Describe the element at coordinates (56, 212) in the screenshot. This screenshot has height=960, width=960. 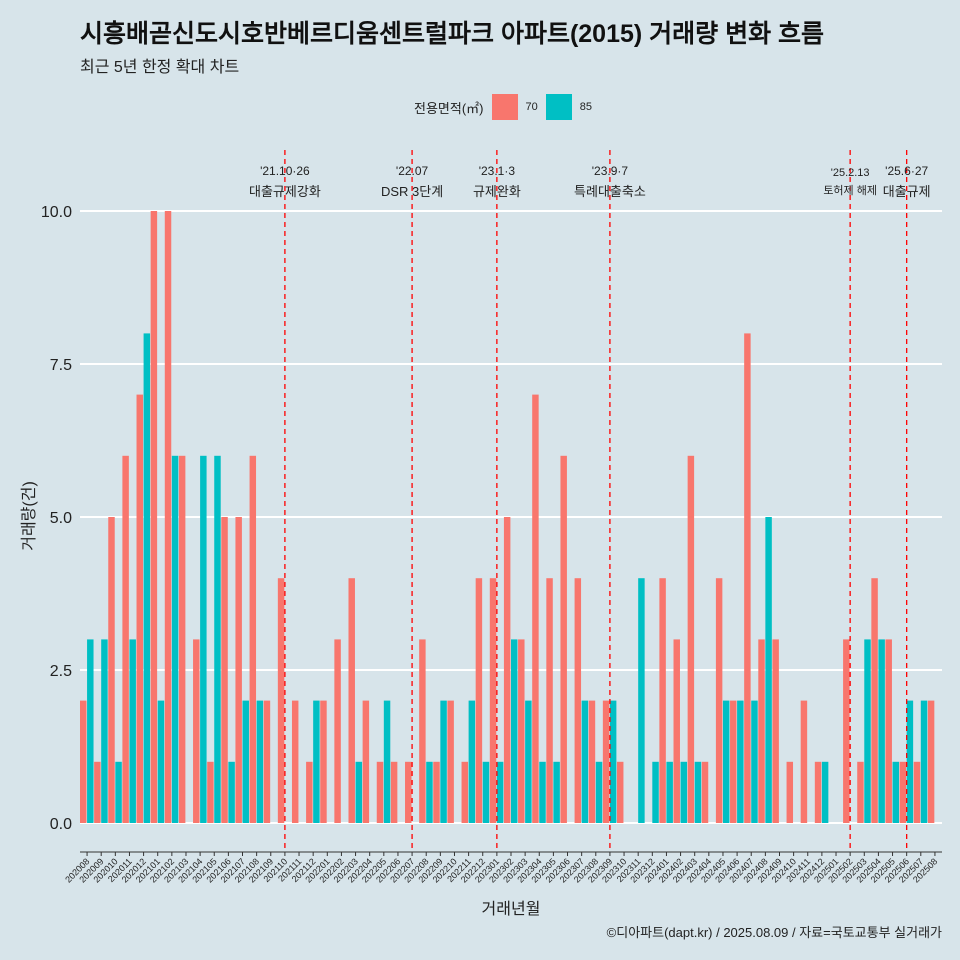
I see `y-tick-label: 10.0` at that location.